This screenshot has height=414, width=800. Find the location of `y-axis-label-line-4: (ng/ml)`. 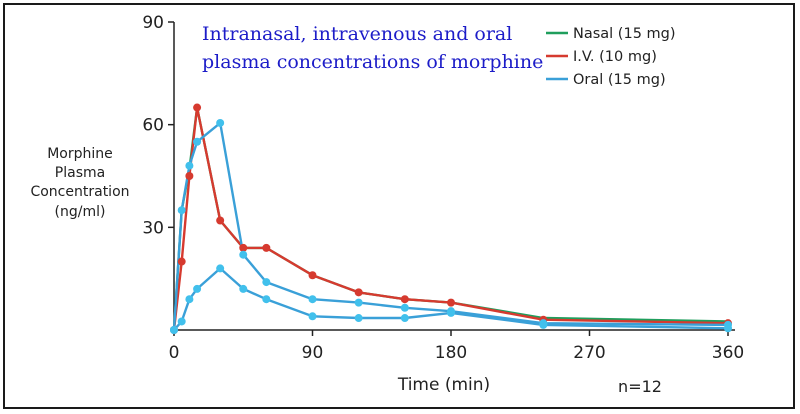

y-axis-label-line-4: (ng/ml) is located at coordinates (80, 212).